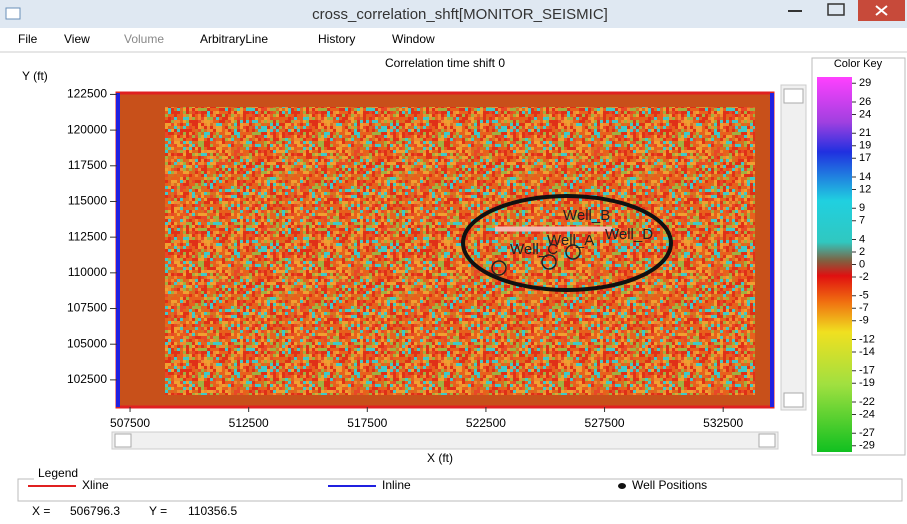  What do you see at coordinates (130, 423) in the screenshot?
I see `x-tick-label: 507500` at bounding box center [130, 423].